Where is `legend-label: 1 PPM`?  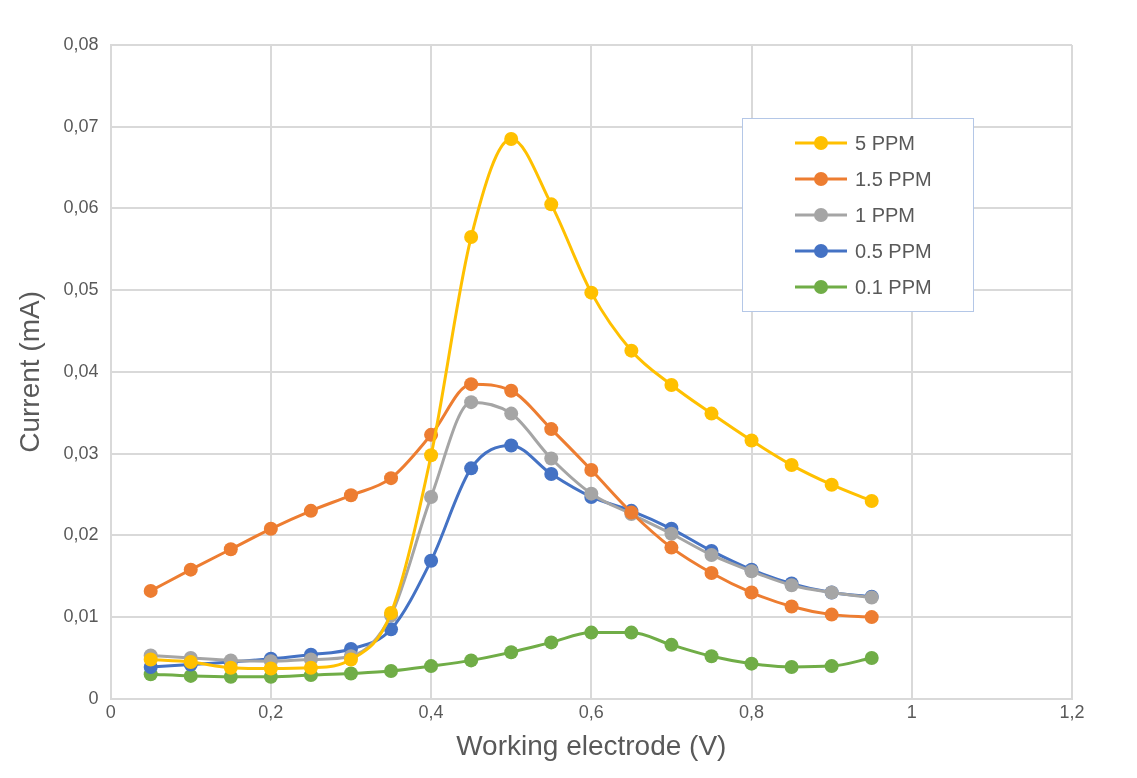 legend-label: 1 PPM is located at coordinates (885, 215).